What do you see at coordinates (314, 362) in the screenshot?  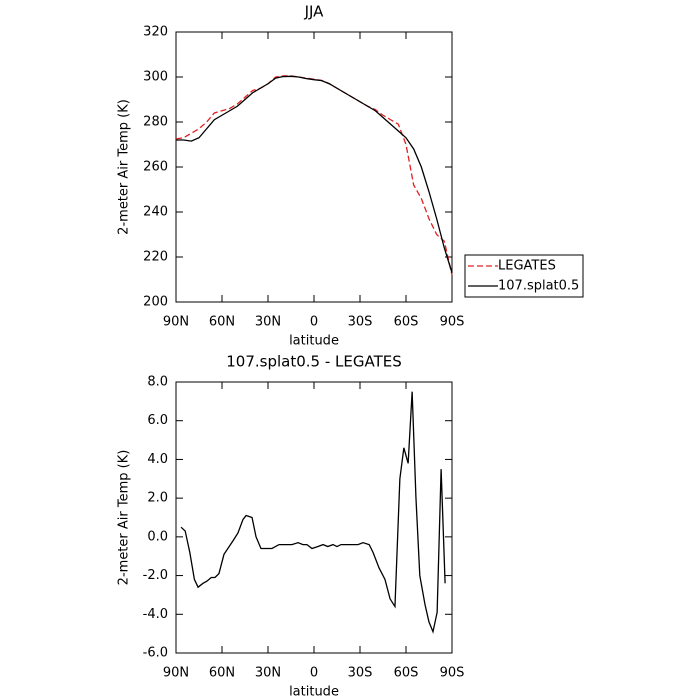 I see `chart-title: 107.splat0.5 - LEGATES` at bounding box center [314, 362].